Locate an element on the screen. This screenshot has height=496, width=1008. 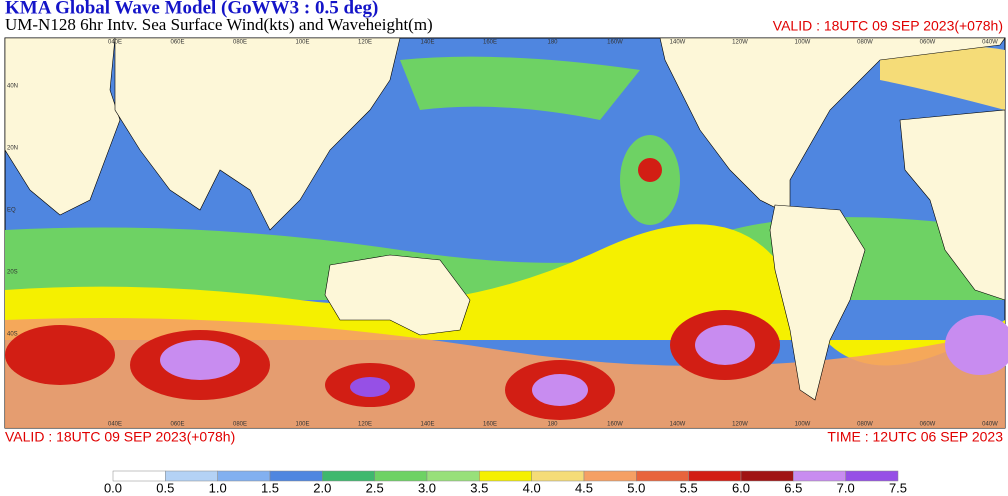
lon-label-top: 060W is located at coordinates (928, 43).